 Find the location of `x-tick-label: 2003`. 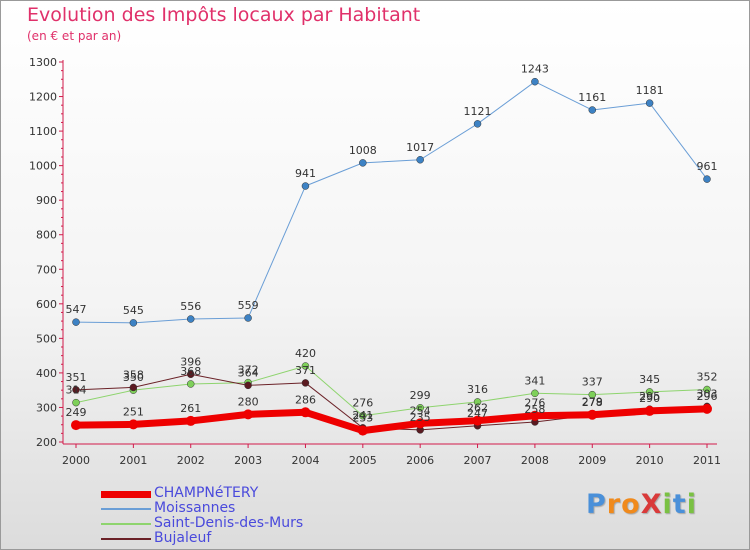

x-tick-label: 2003 is located at coordinates (248, 460).